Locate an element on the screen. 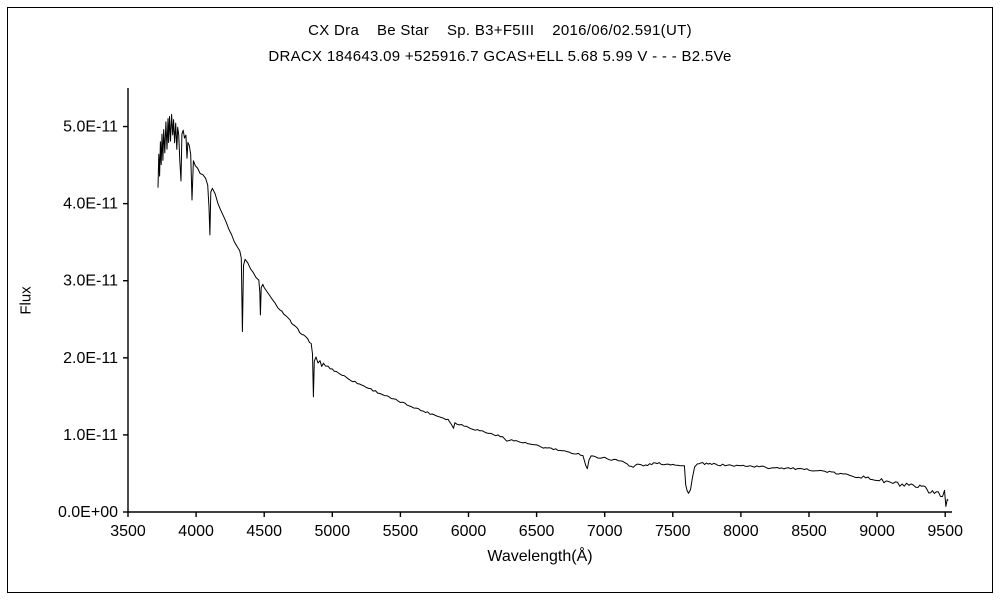  y-tick-label: 5.0E-11 is located at coordinates (90, 127).